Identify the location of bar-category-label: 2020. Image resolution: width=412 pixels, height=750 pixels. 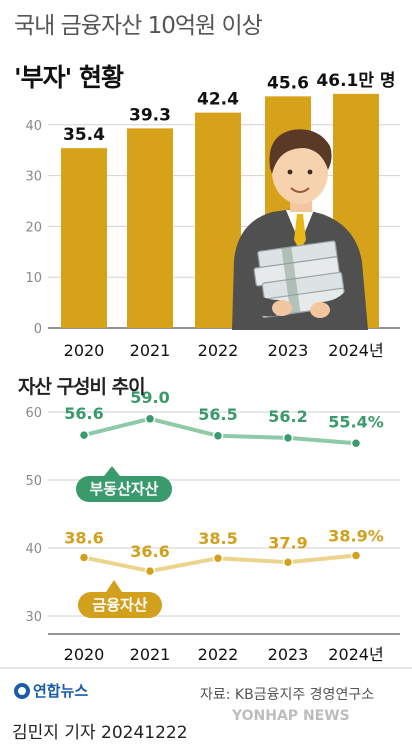
(84, 350).